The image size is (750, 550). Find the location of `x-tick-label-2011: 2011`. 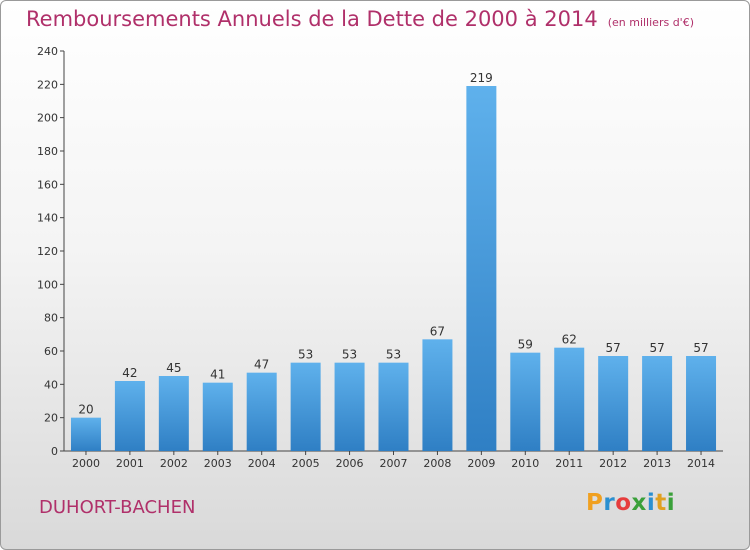

x-tick-label-2011: 2011 is located at coordinates (569, 463).